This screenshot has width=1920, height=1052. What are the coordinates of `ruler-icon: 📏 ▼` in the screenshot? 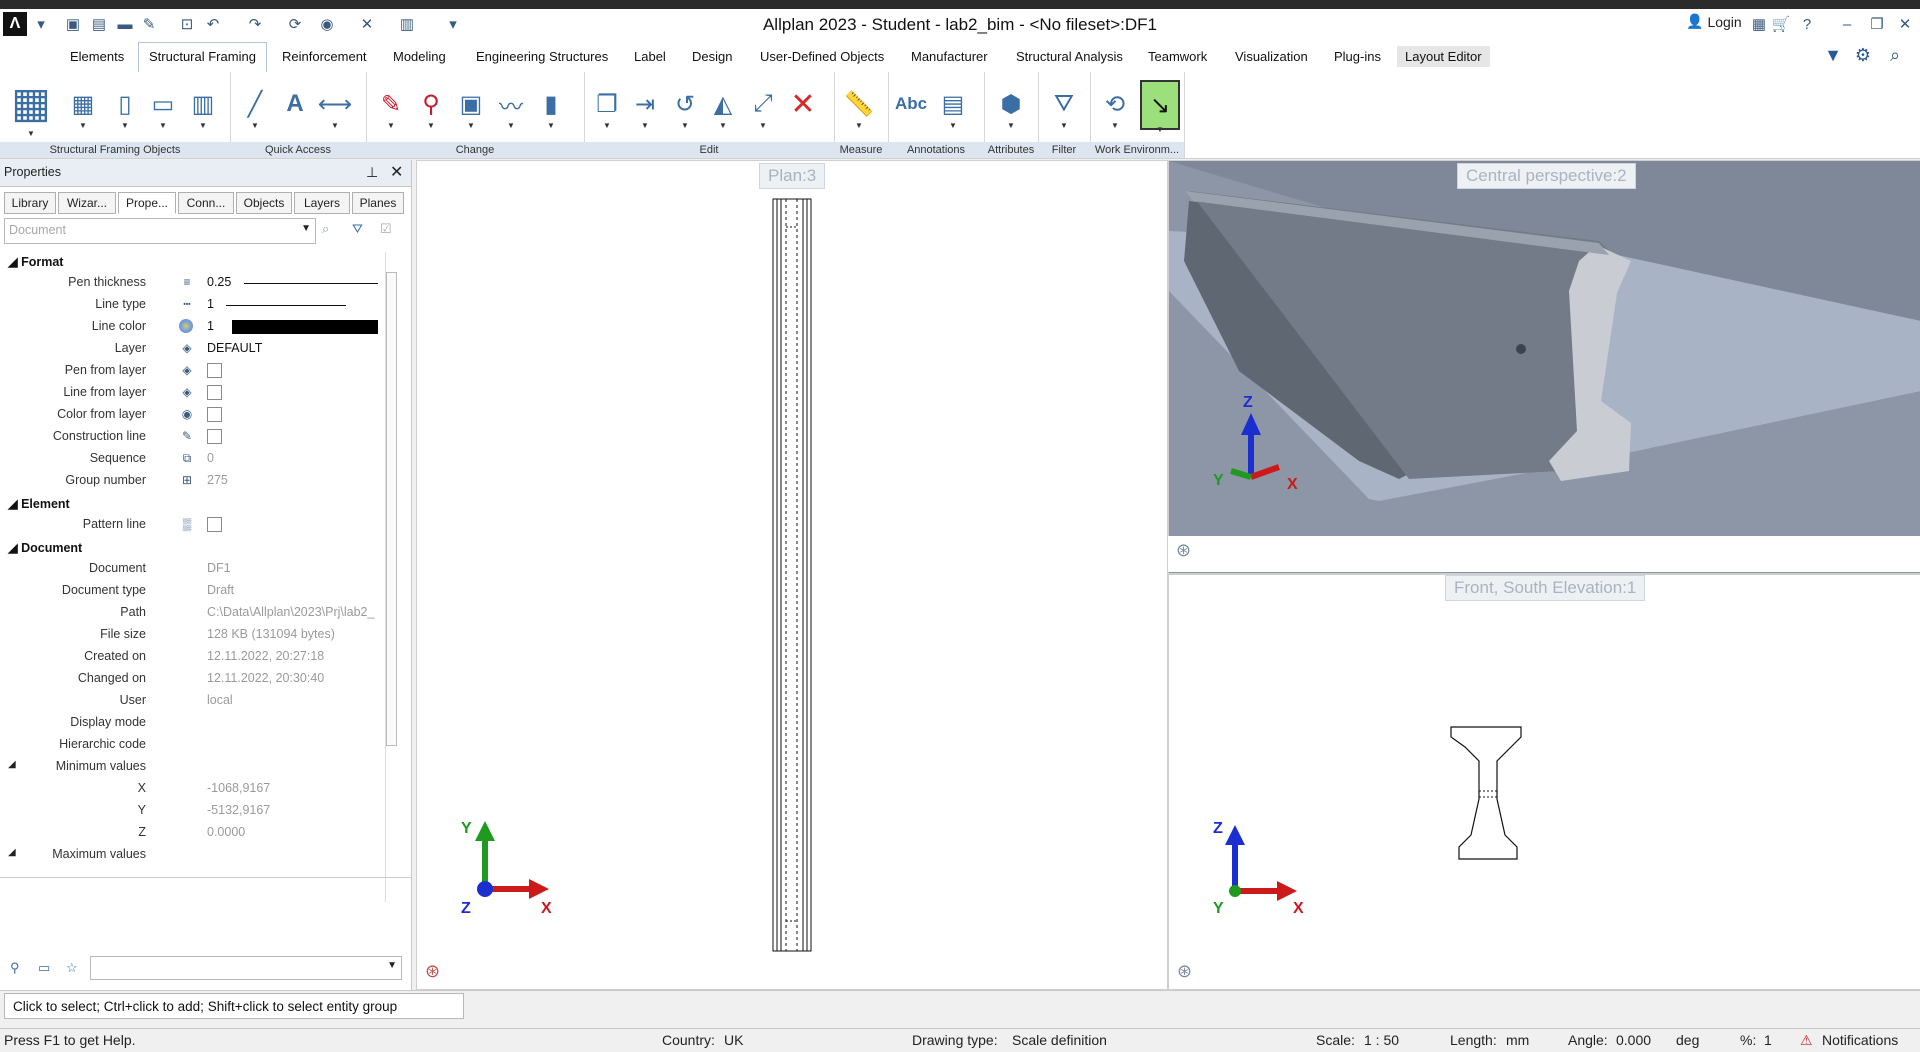 It's located at (859, 110).